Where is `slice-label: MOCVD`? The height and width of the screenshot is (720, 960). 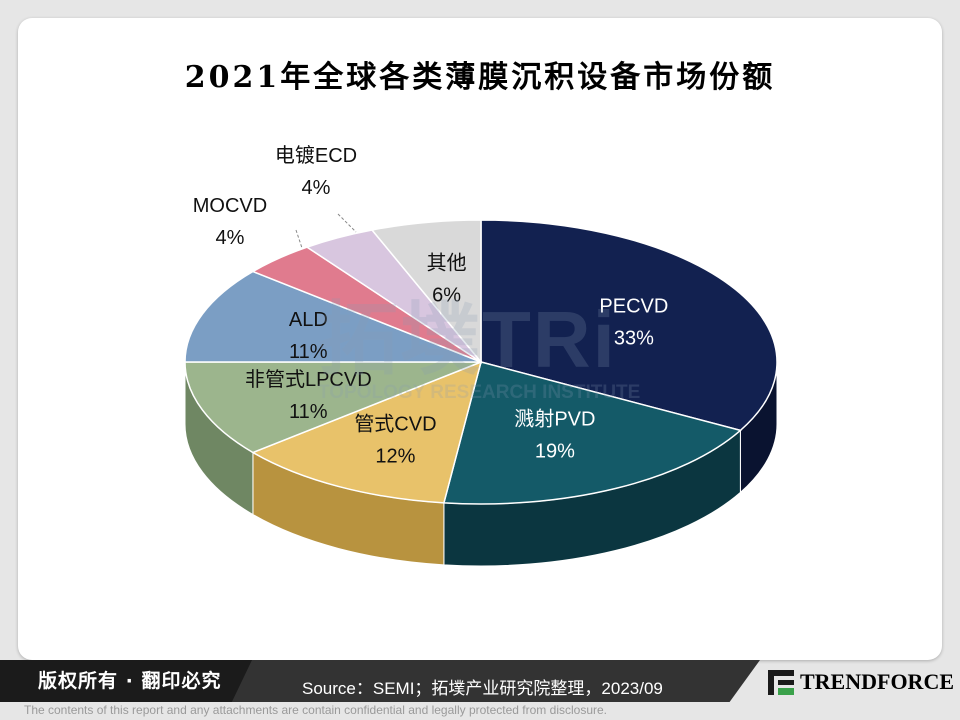 slice-label: MOCVD is located at coordinates (230, 206).